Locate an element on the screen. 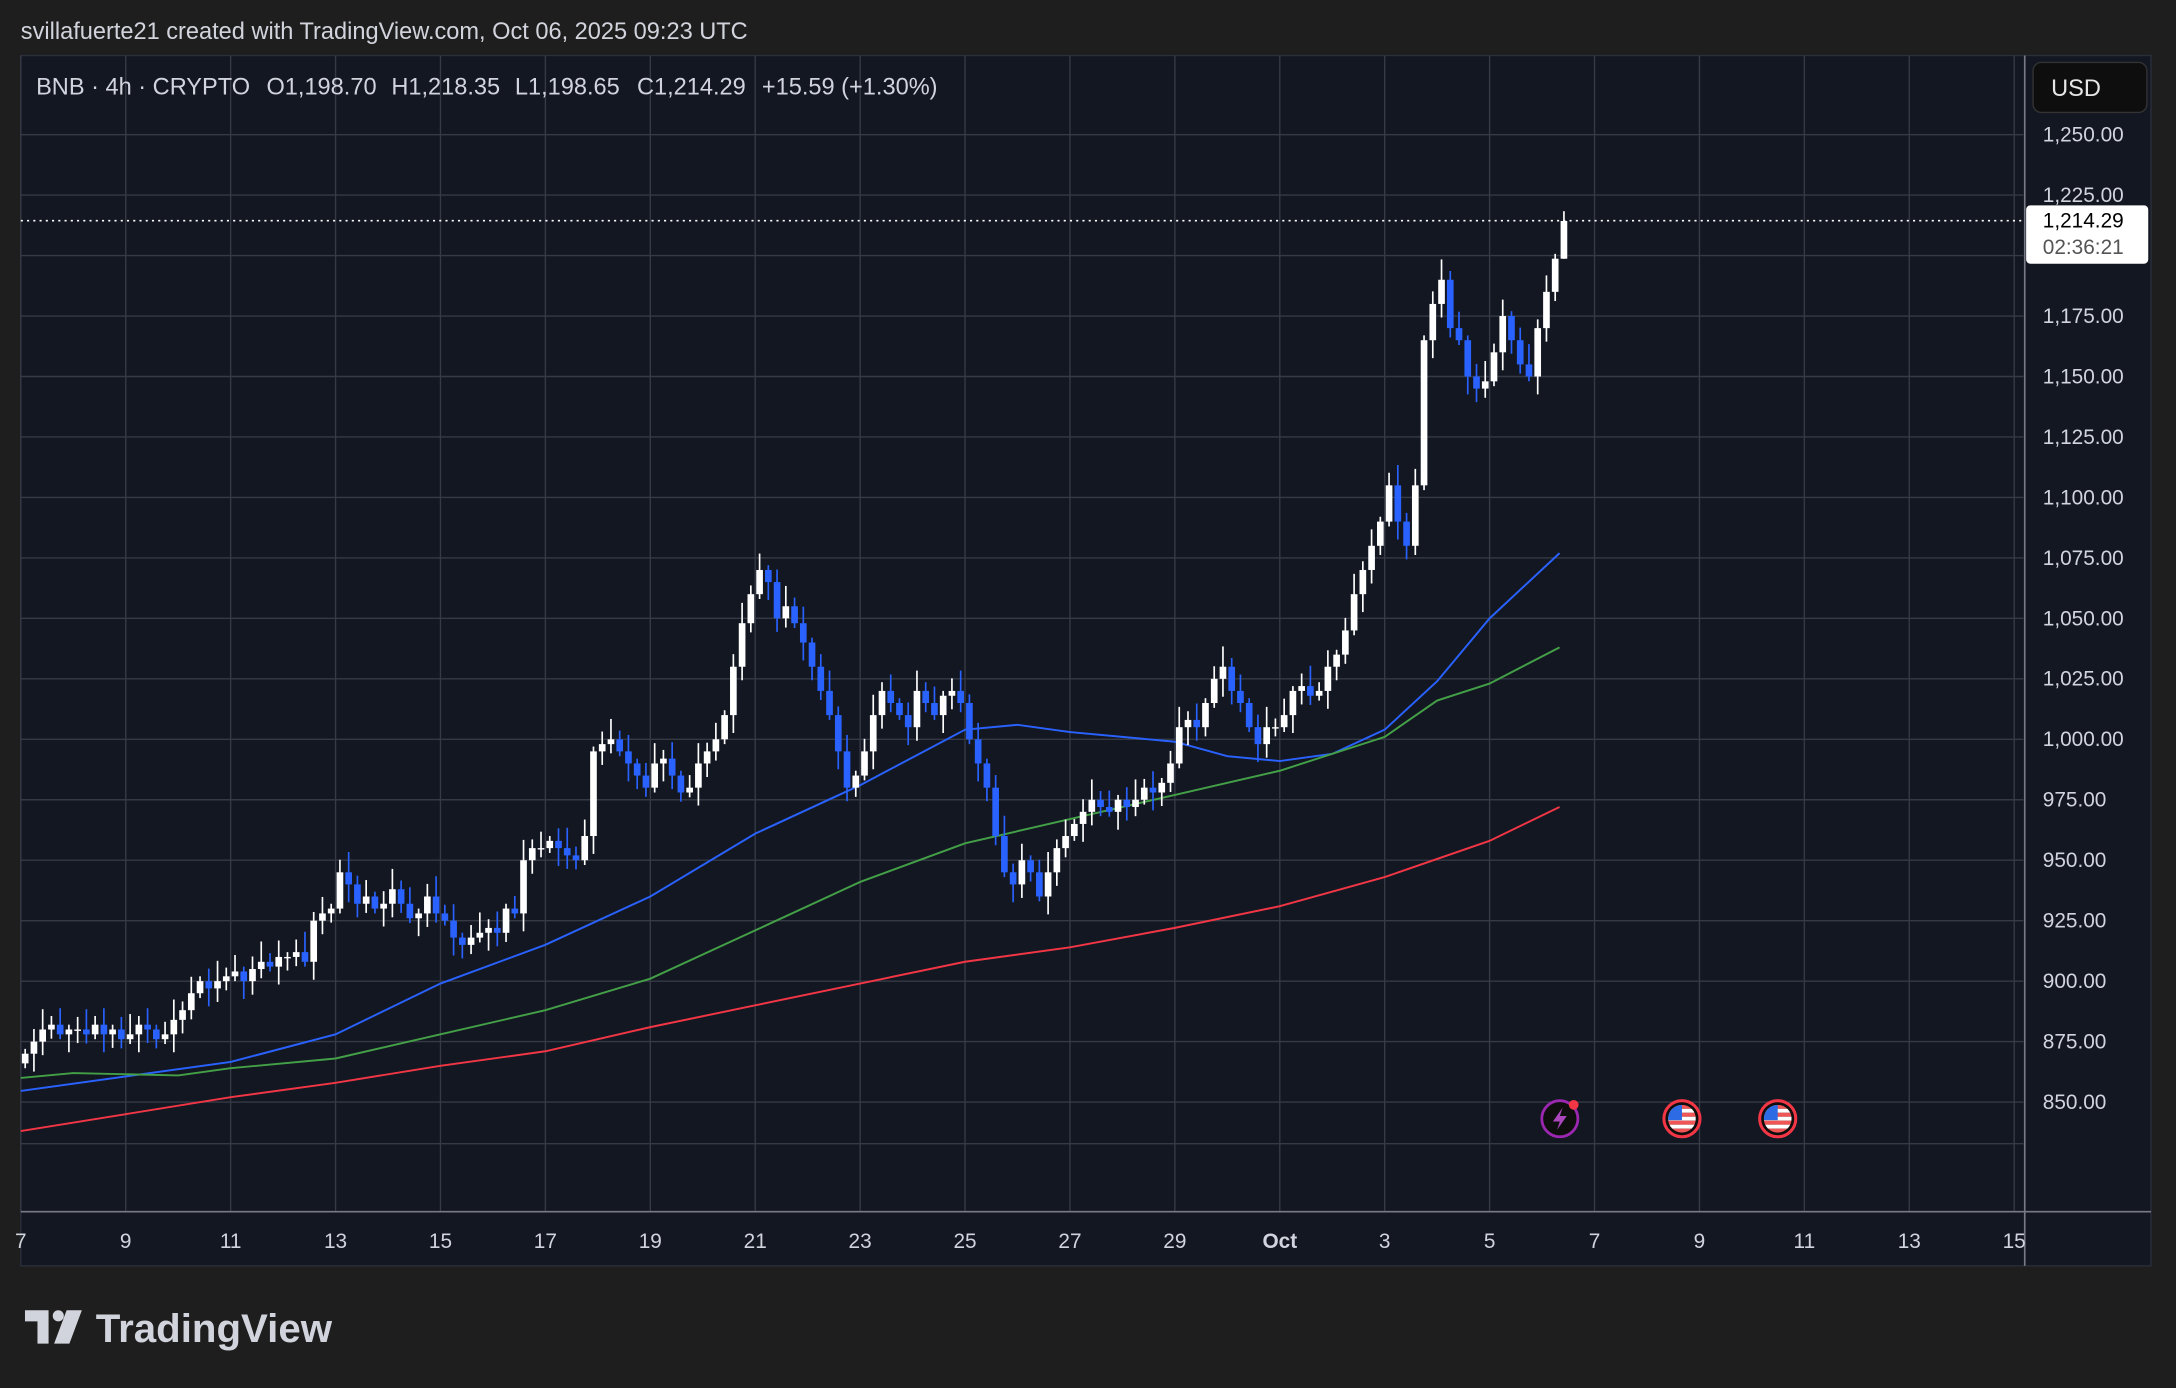  legend-change: +15.59 (+1.30%) is located at coordinates (850, 86).